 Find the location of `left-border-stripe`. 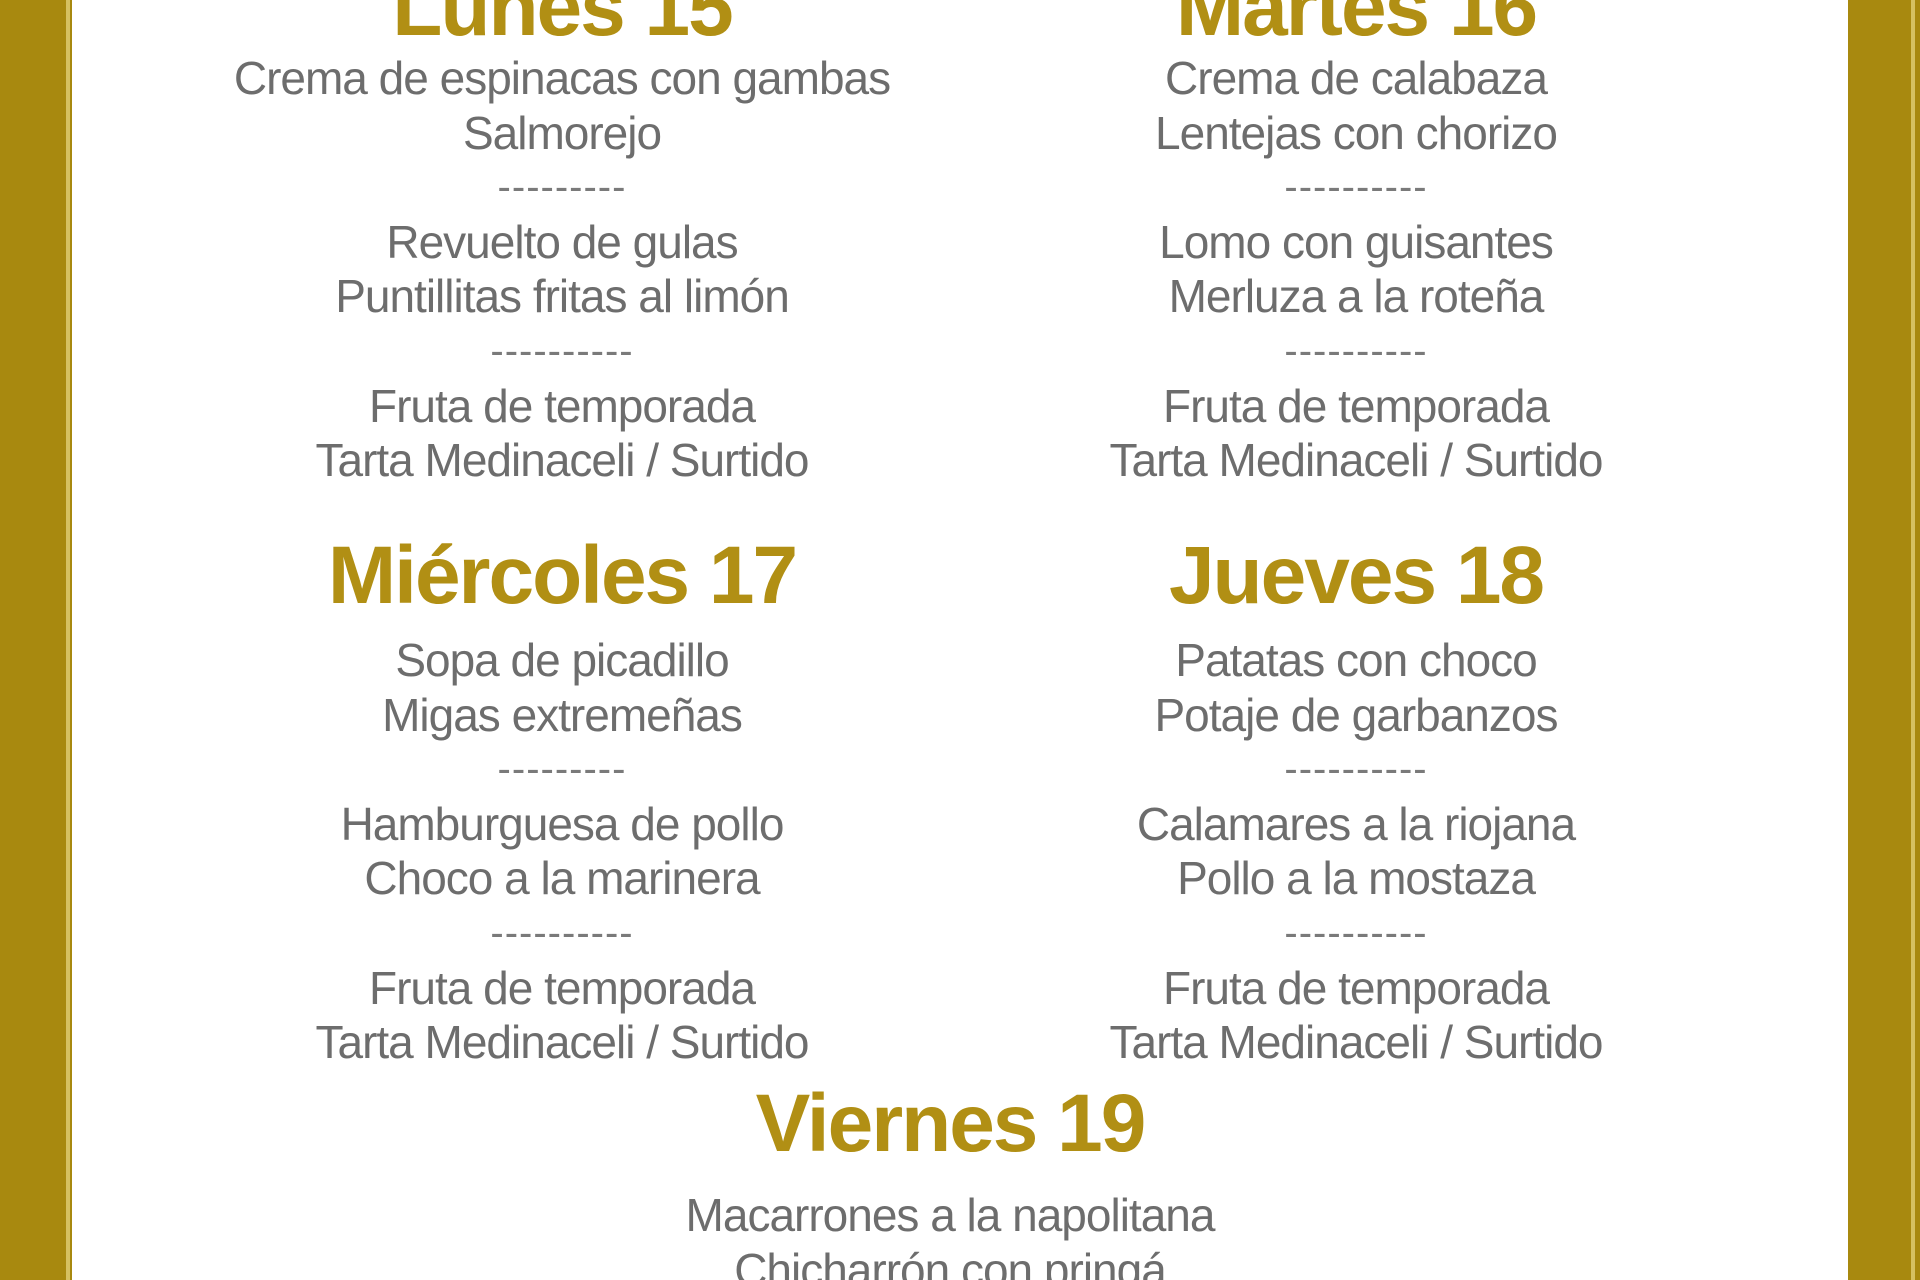

left-border-stripe is located at coordinates (68, 640).